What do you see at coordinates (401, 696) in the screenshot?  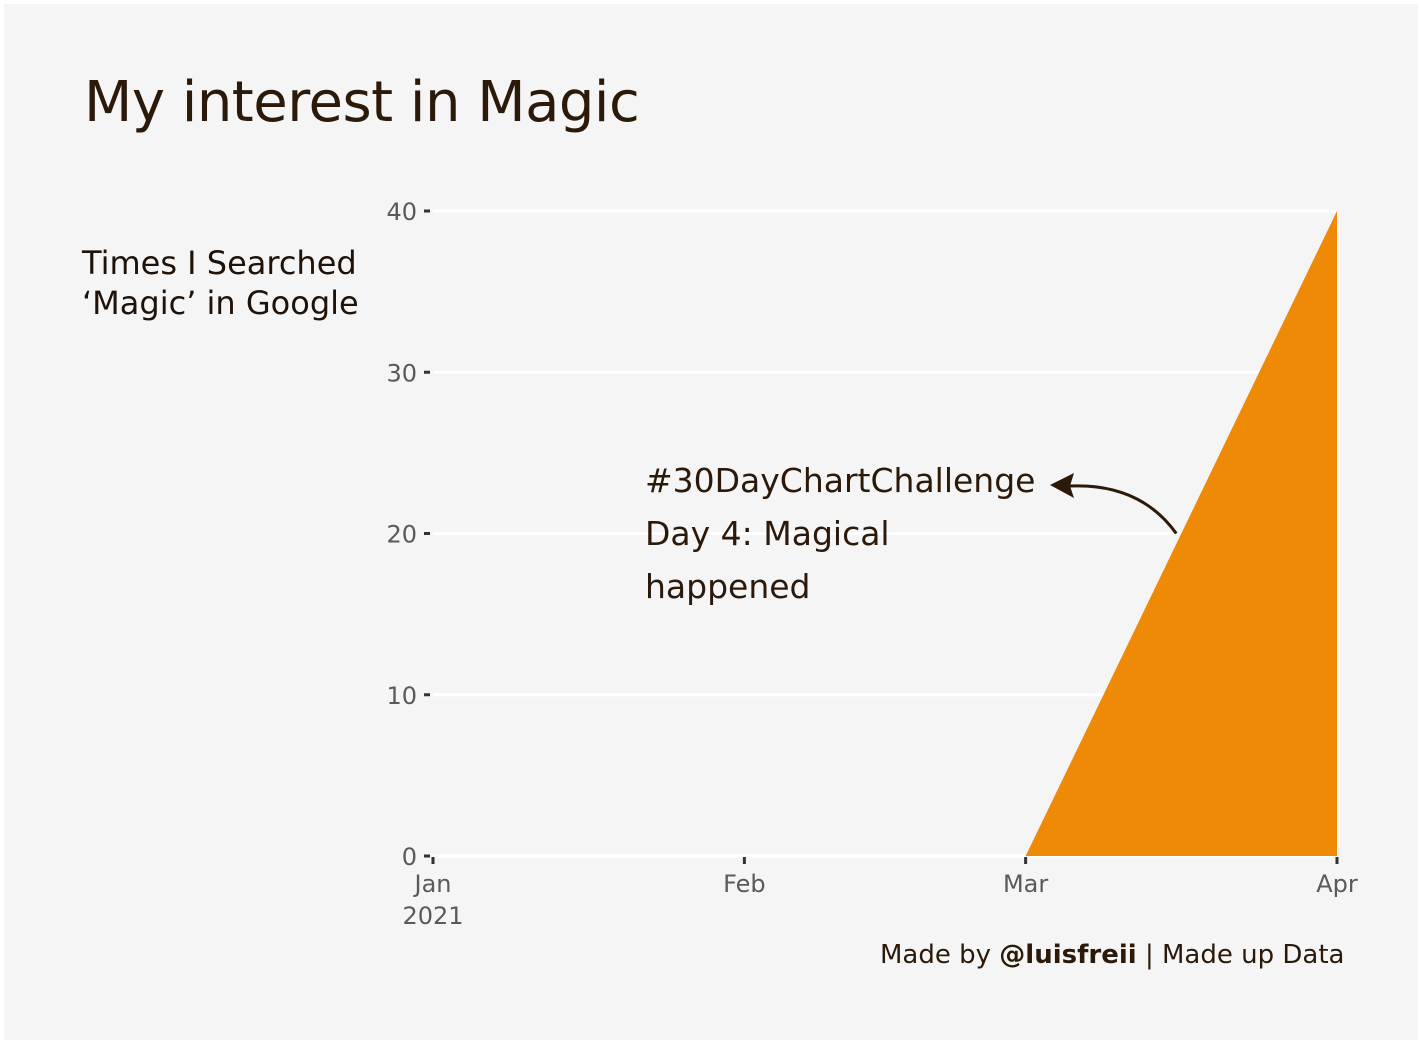 I see `y-tick-label-1: 10` at bounding box center [401, 696].